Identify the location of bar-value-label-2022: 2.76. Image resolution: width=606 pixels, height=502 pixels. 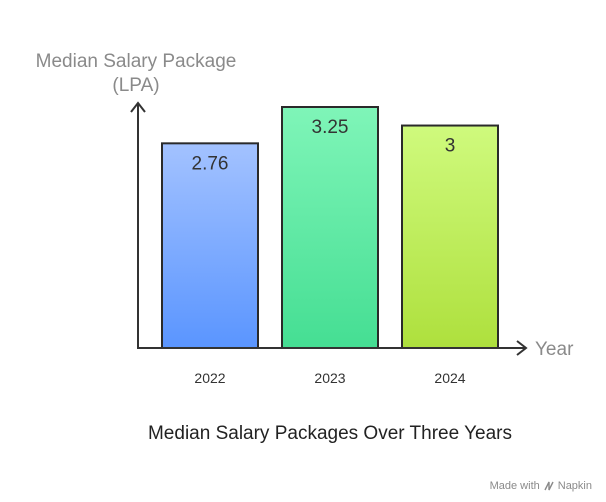
(210, 163).